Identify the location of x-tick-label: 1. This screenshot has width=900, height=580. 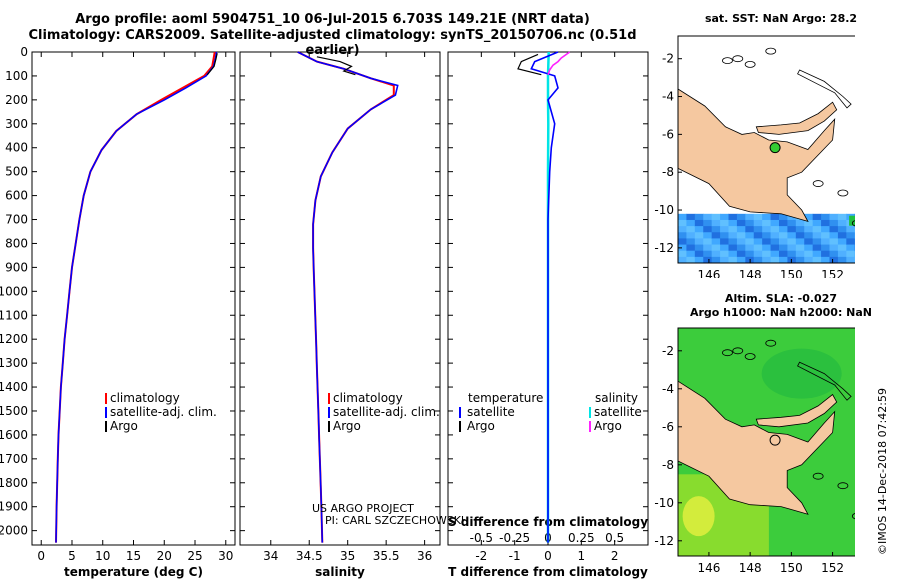
(582, 556).